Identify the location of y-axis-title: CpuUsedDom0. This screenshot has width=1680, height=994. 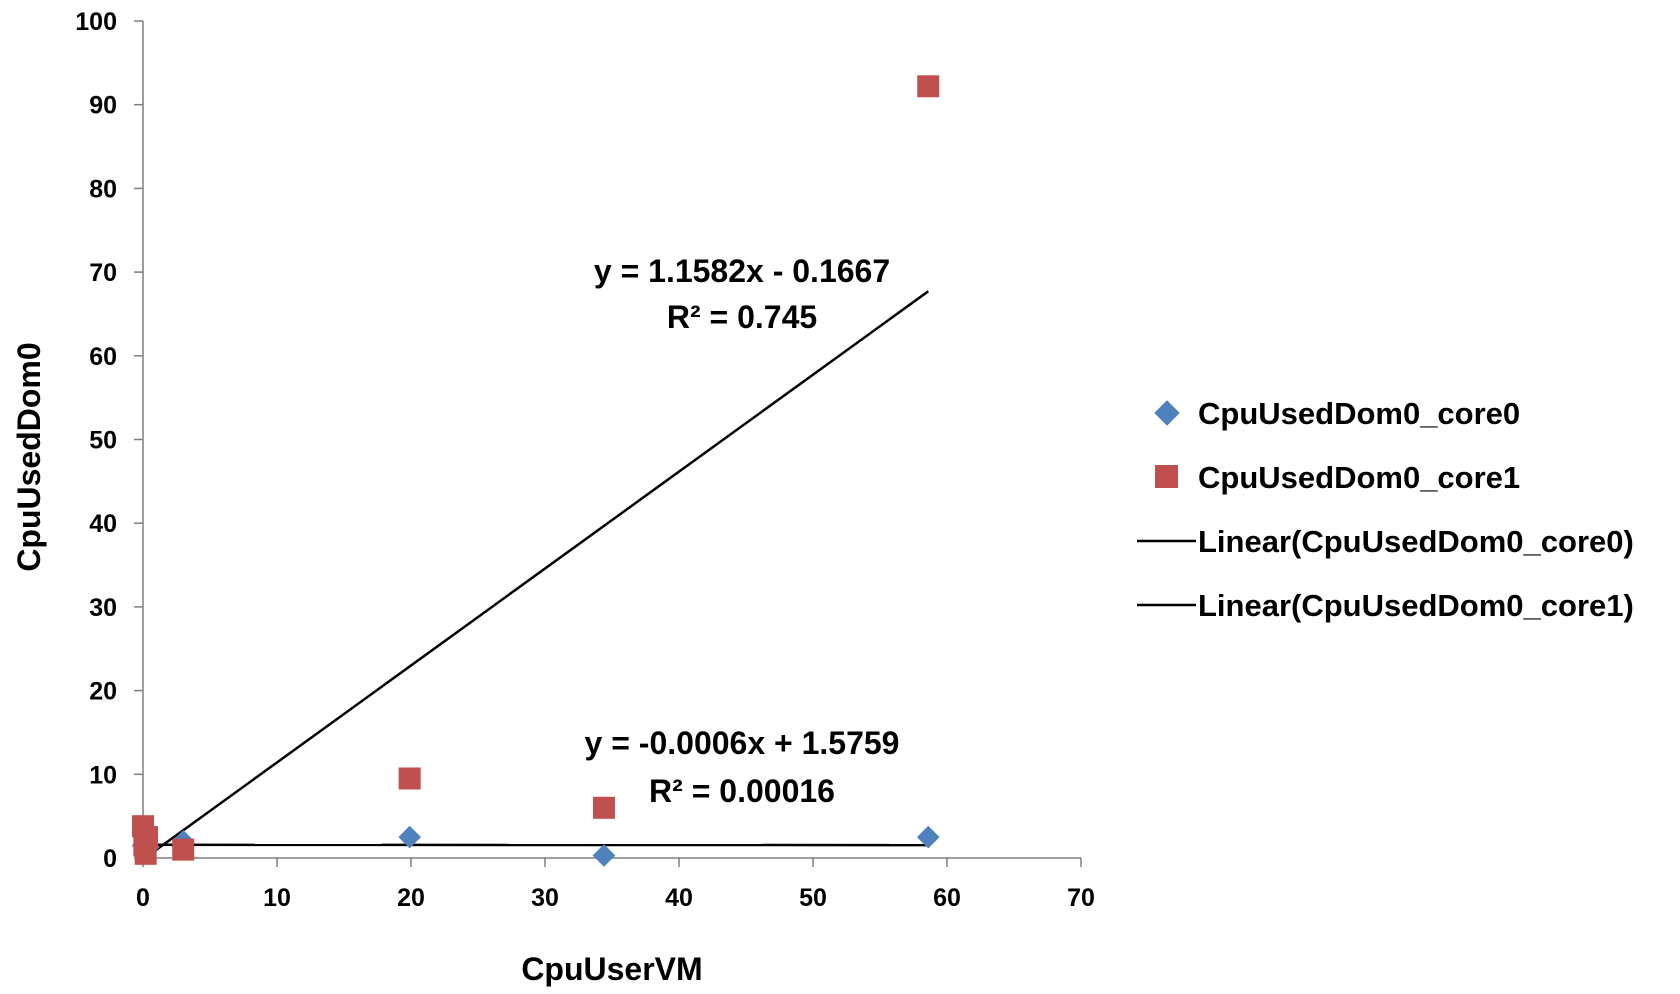
(29, 456).